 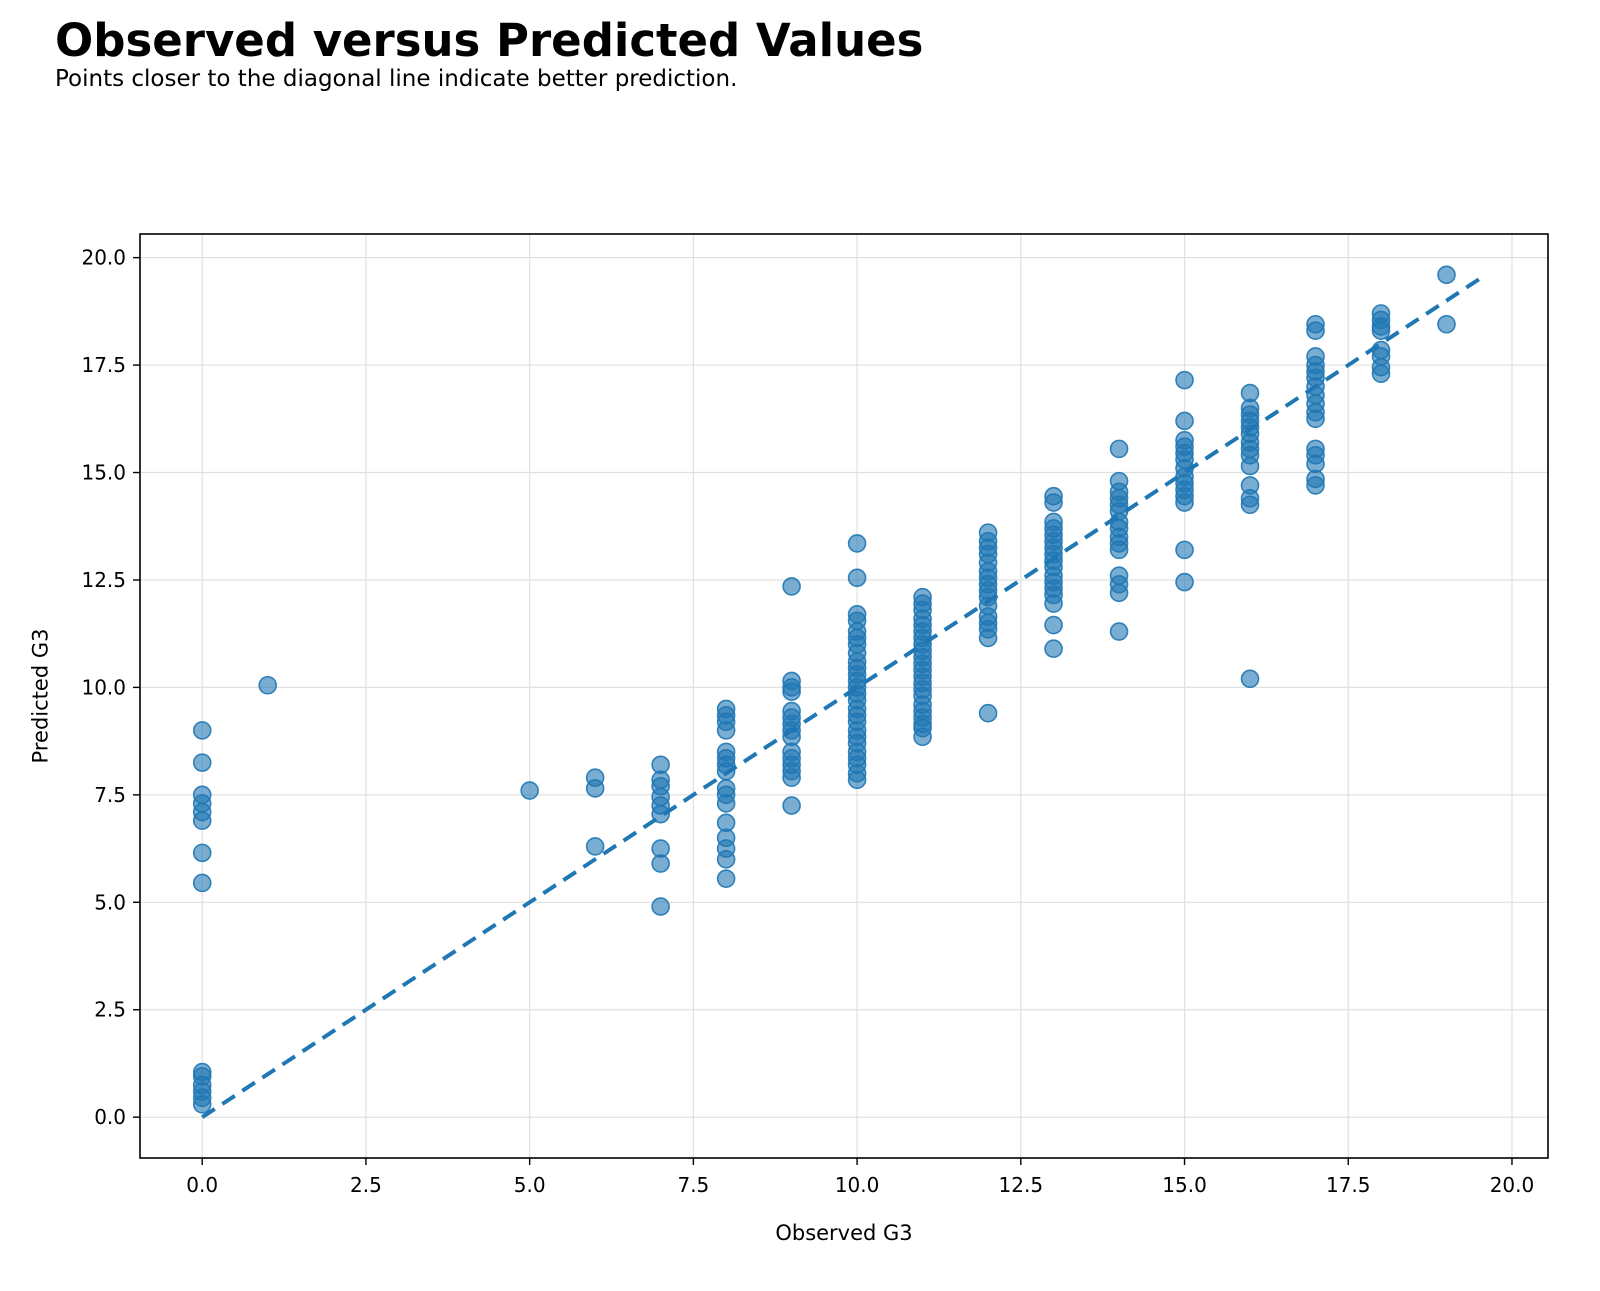 I want to click on y-tick-label: 10.0, so click(x=103, y=687).